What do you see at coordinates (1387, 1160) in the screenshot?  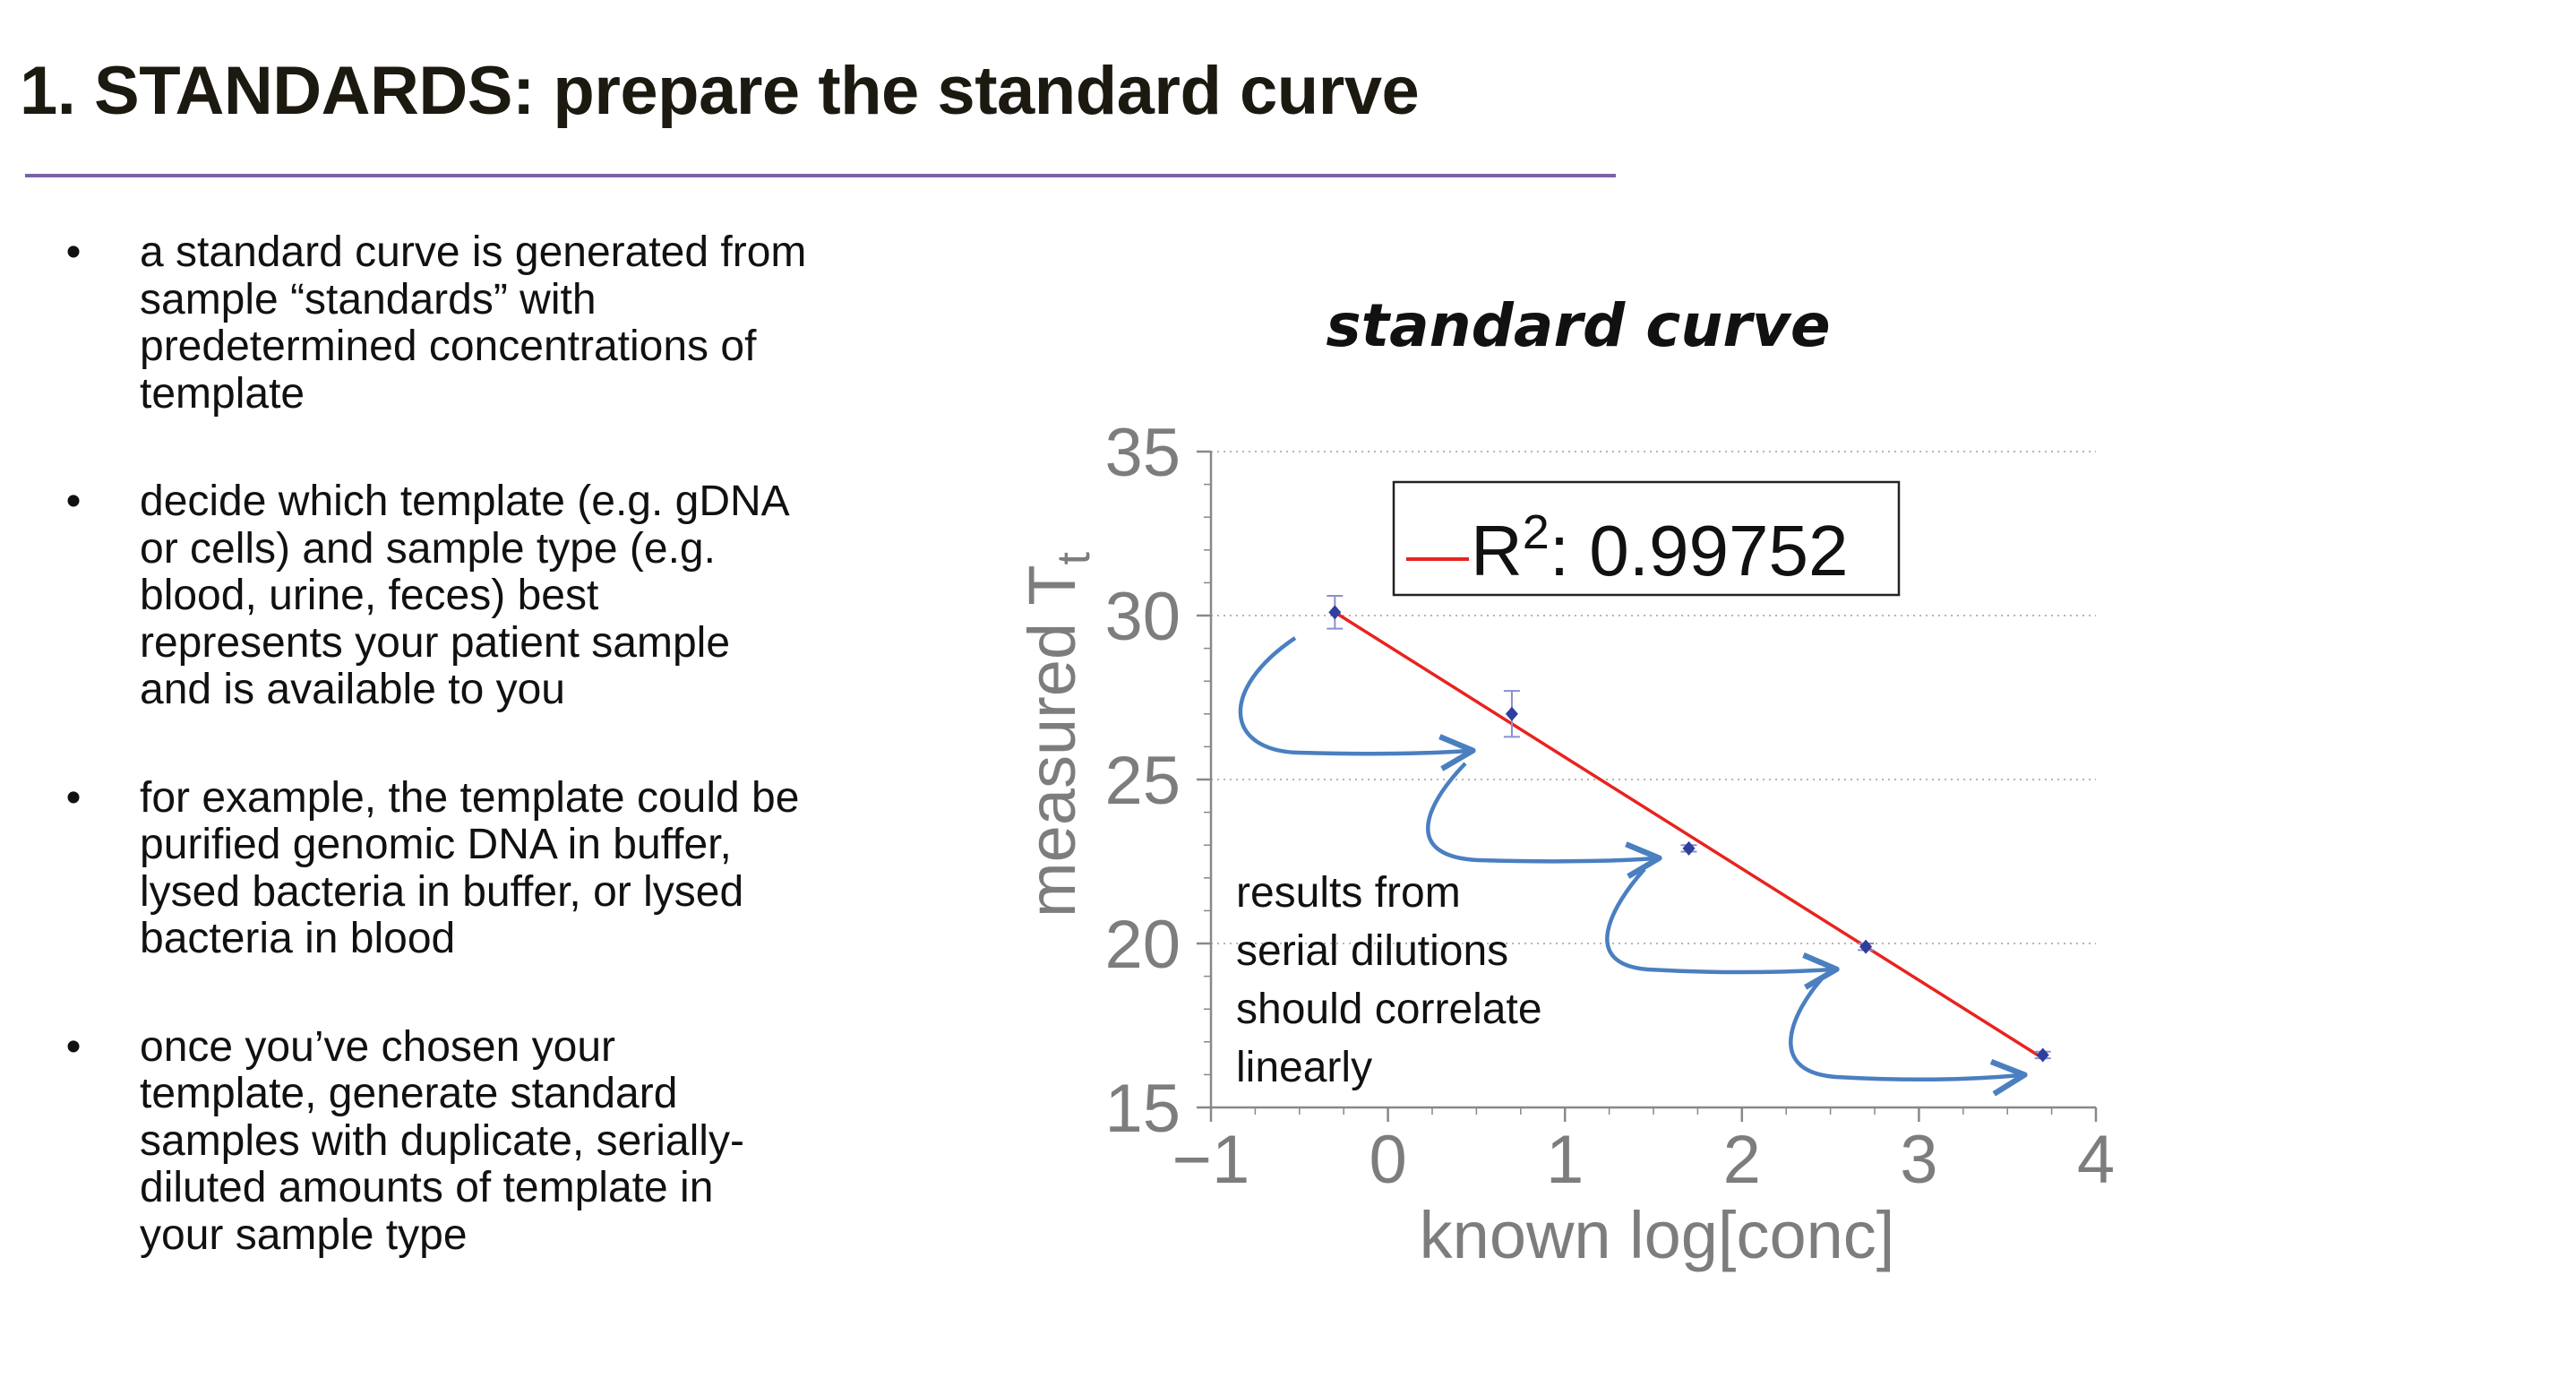 I see `x-tick-label: 0` at bounding box center [1387, 1160].